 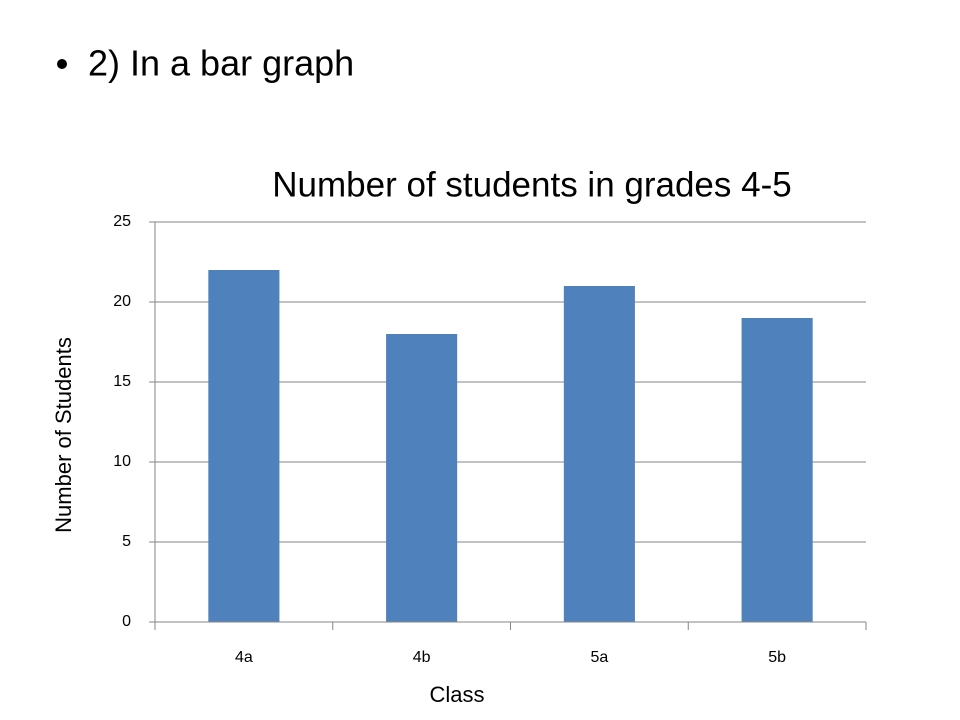 What do you see at coordinates (62, 64) in the screenshot?
I see `bullet-dot` at bounding box center [62, 64].